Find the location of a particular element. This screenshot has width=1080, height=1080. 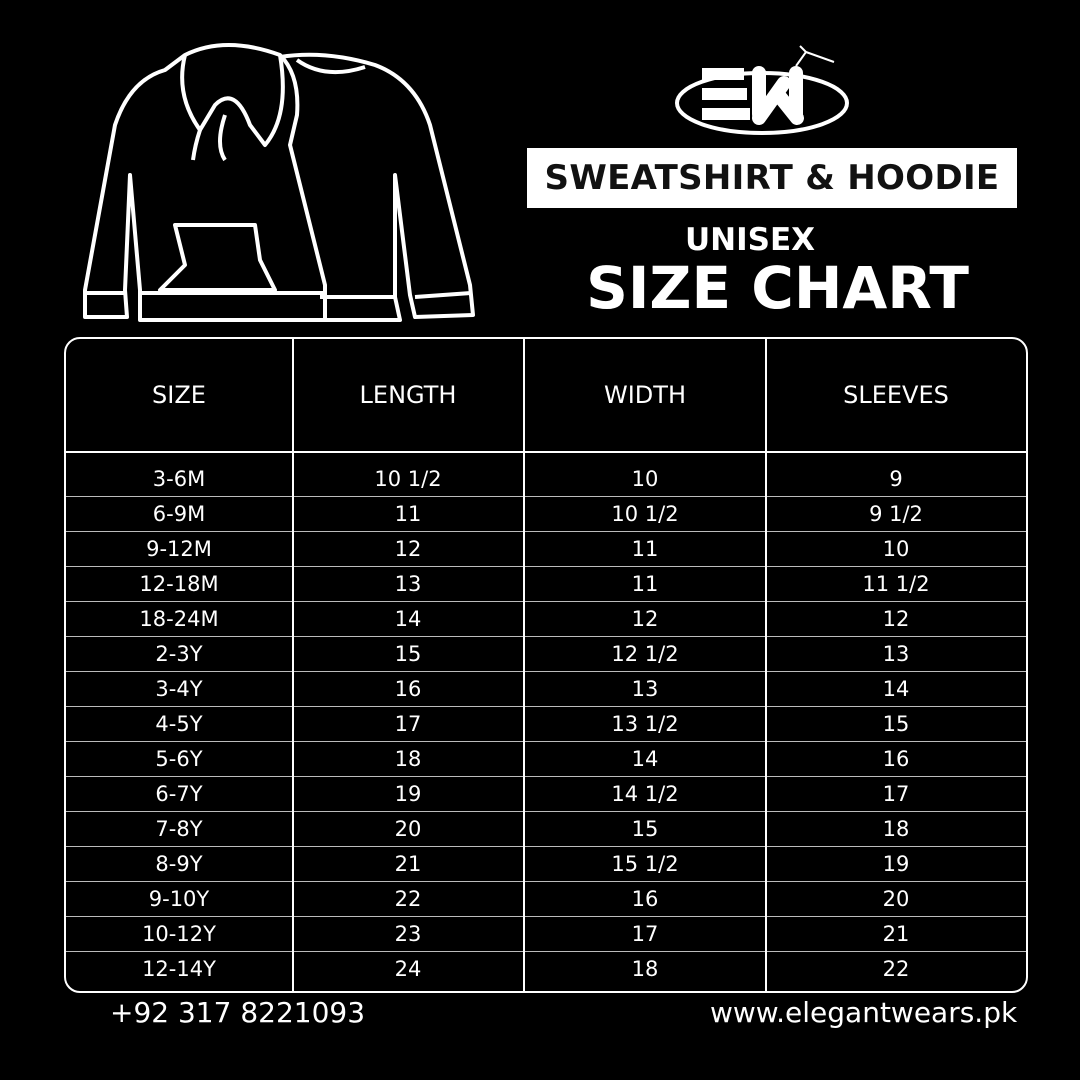

cell-sleeves: 19 is located at coordinates (896, 863).